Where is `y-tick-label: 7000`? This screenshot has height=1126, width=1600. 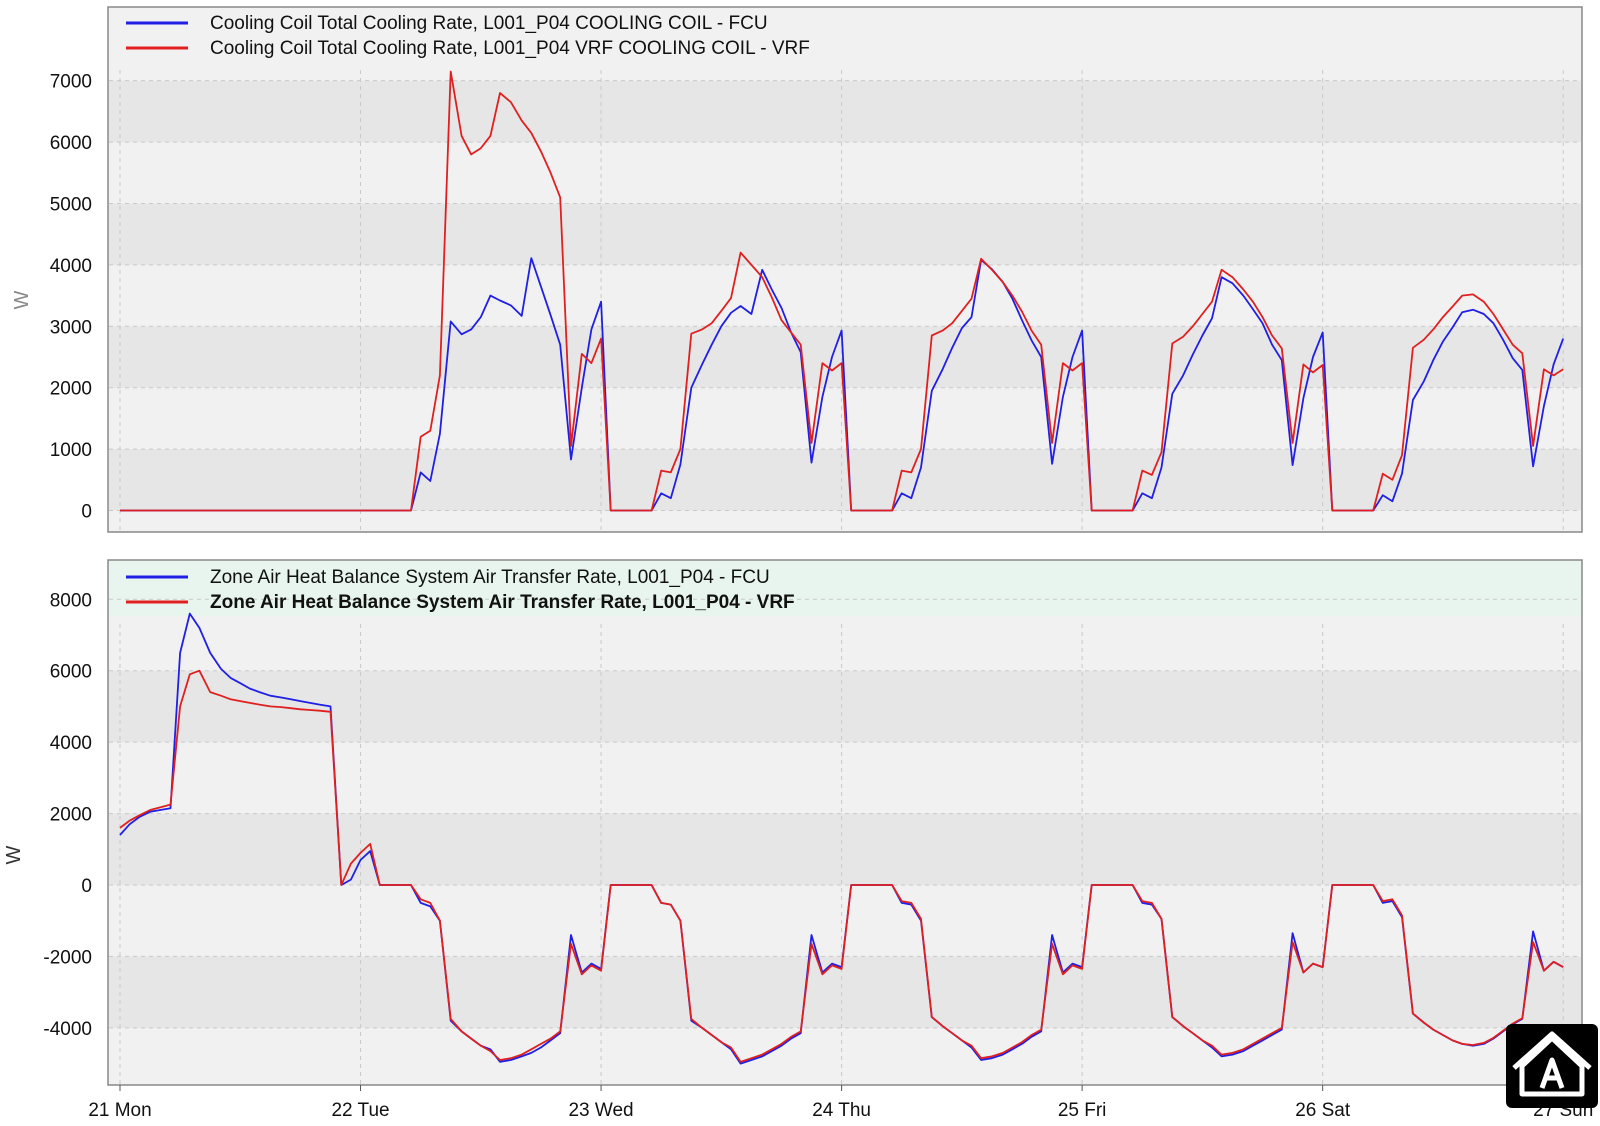
y-tick-label: 7000 is located at coordinates (71, 82).